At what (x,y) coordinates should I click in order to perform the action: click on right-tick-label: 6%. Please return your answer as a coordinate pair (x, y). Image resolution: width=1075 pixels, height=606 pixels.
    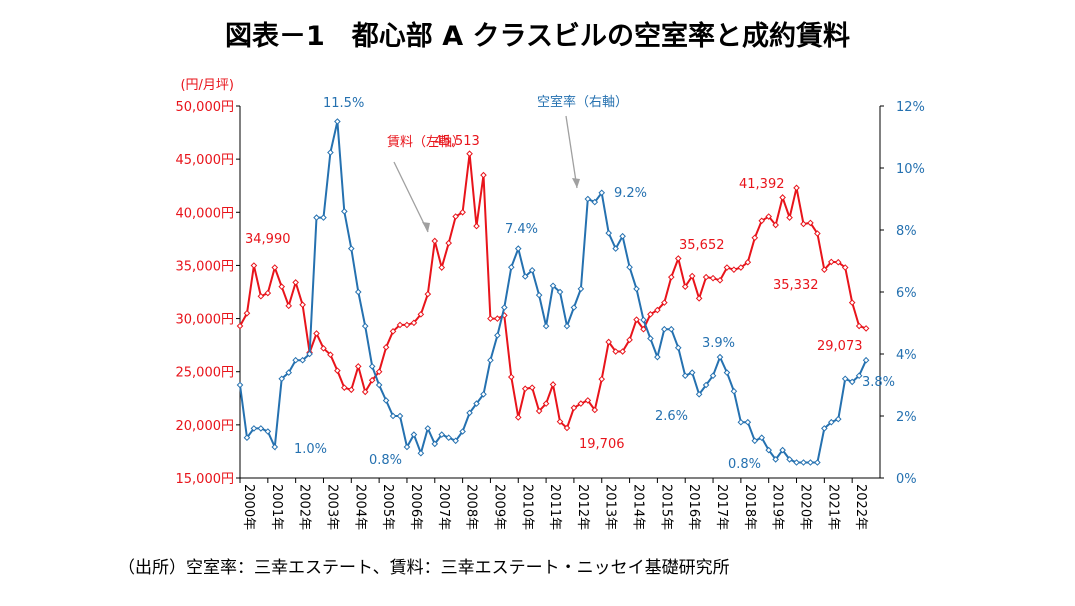
    Looking at the image, I should click on (906, 293).